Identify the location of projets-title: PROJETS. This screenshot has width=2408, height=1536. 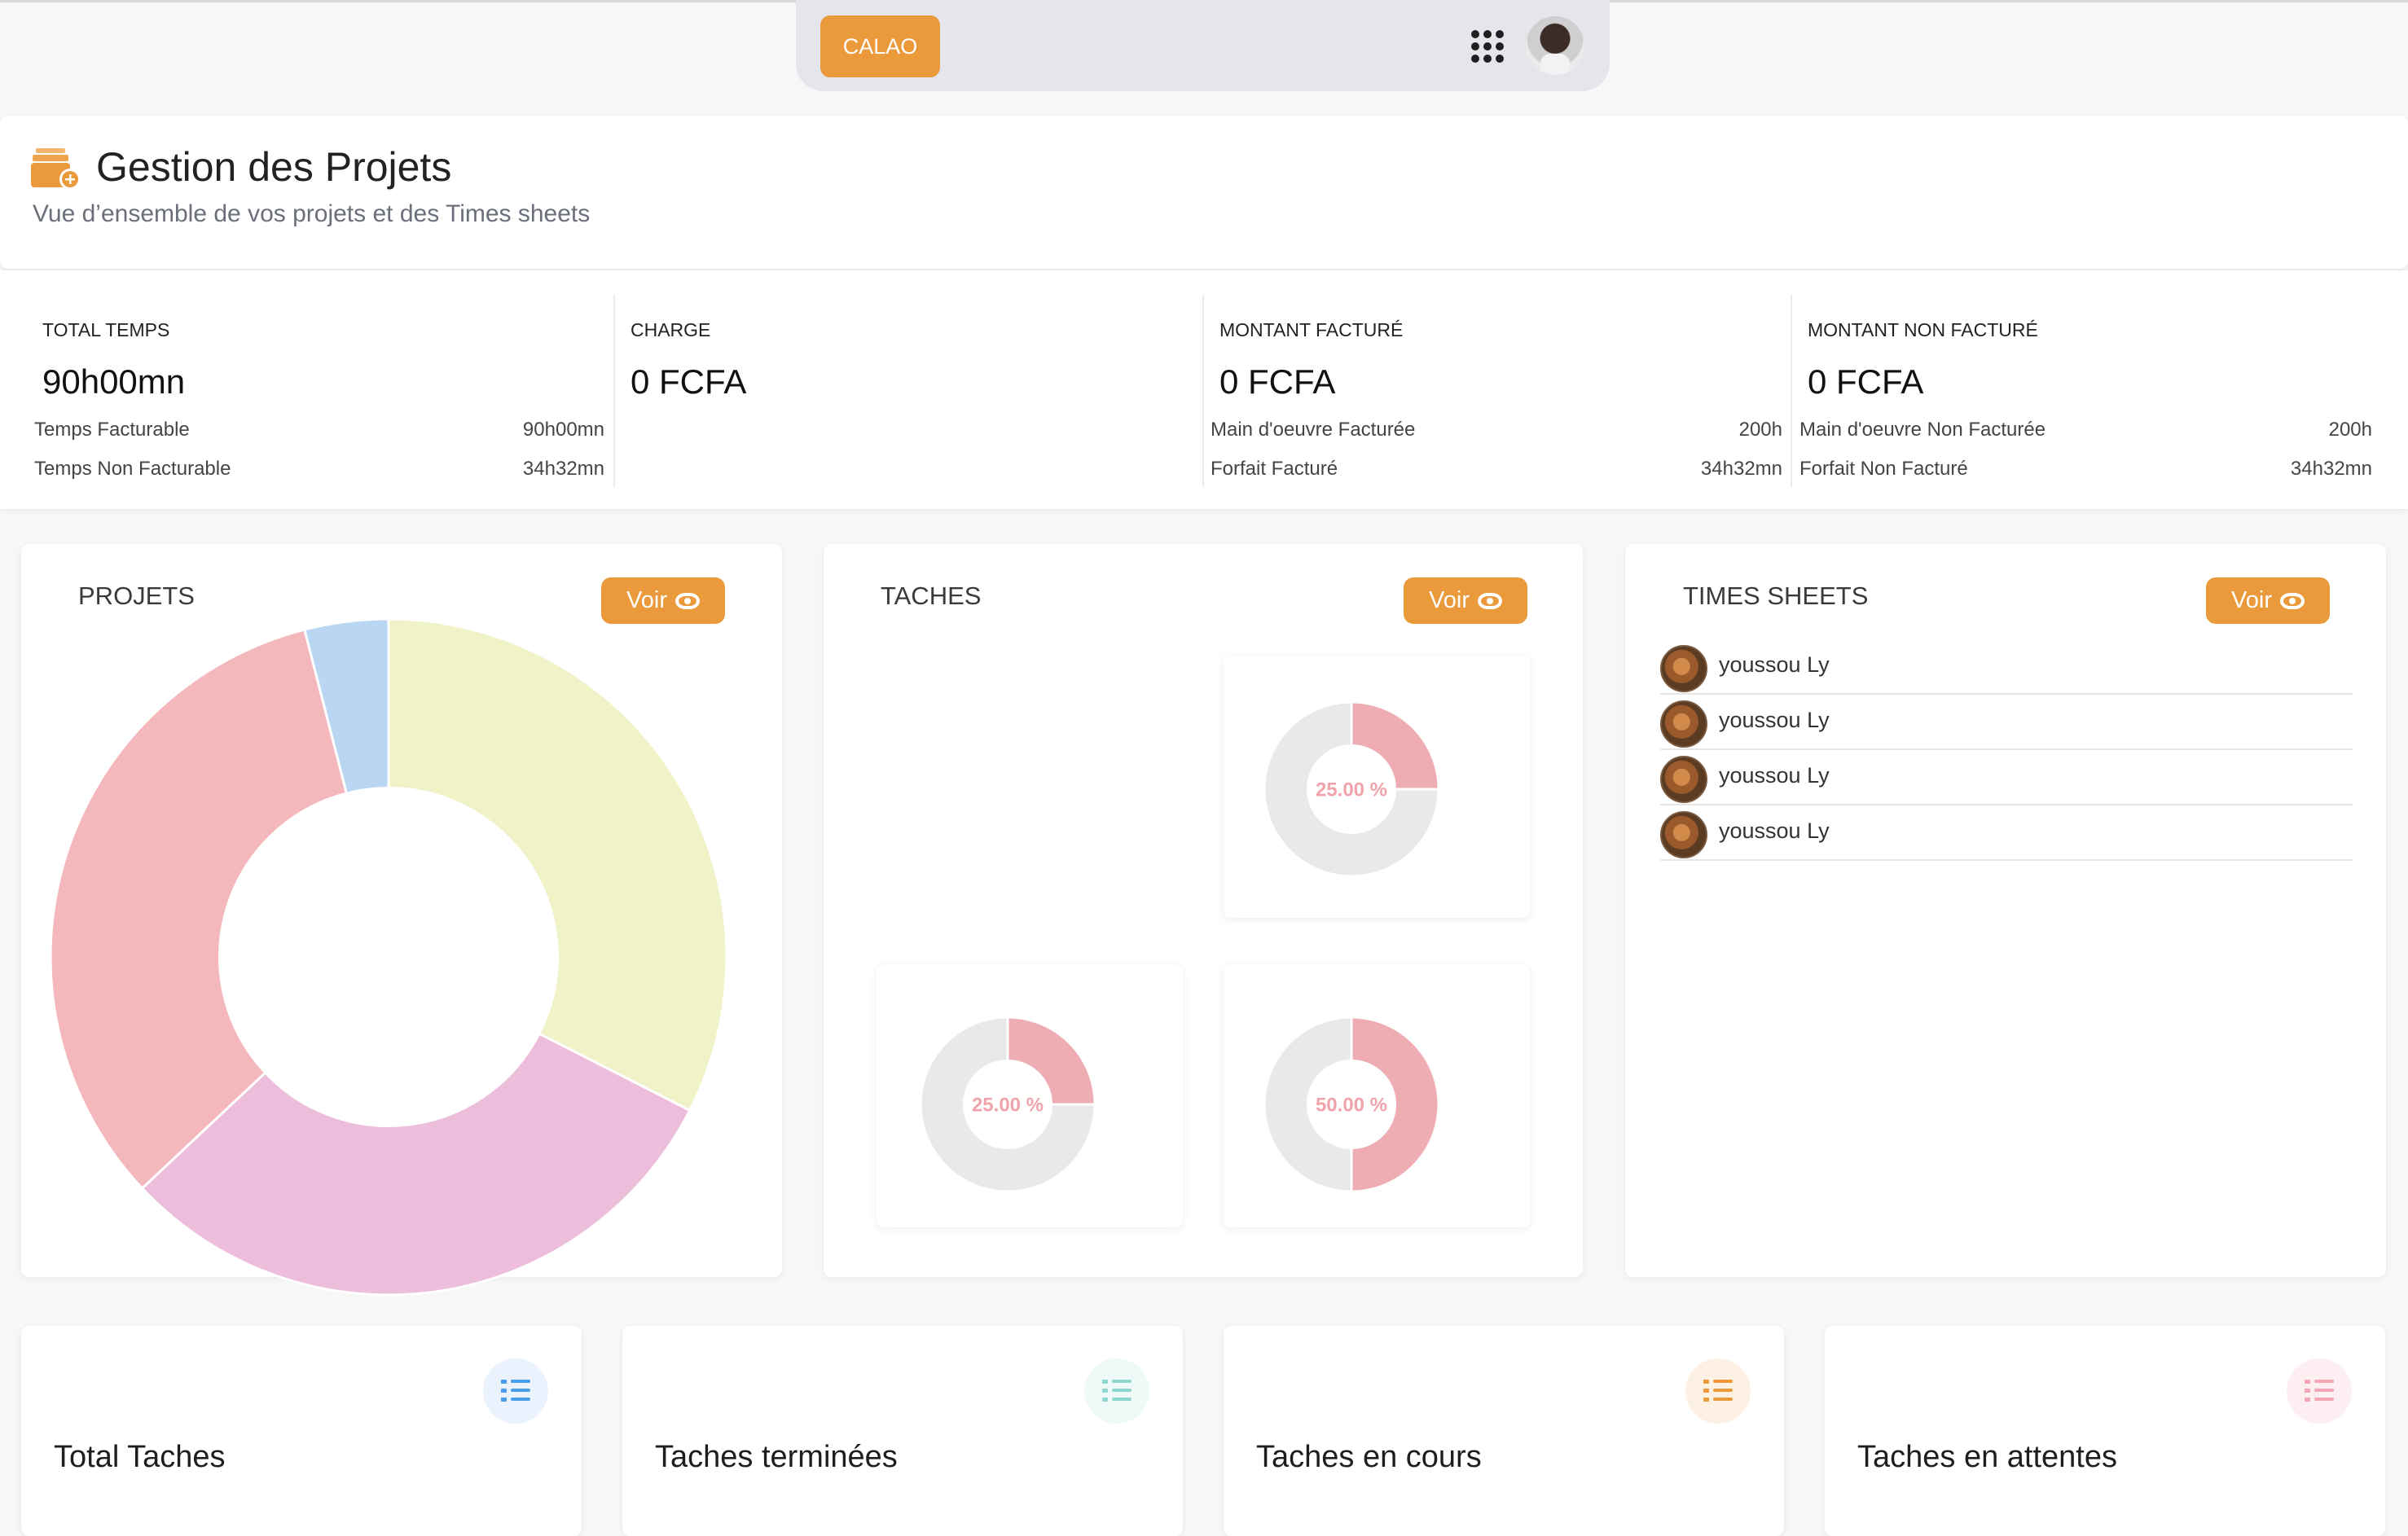
(136, 595).